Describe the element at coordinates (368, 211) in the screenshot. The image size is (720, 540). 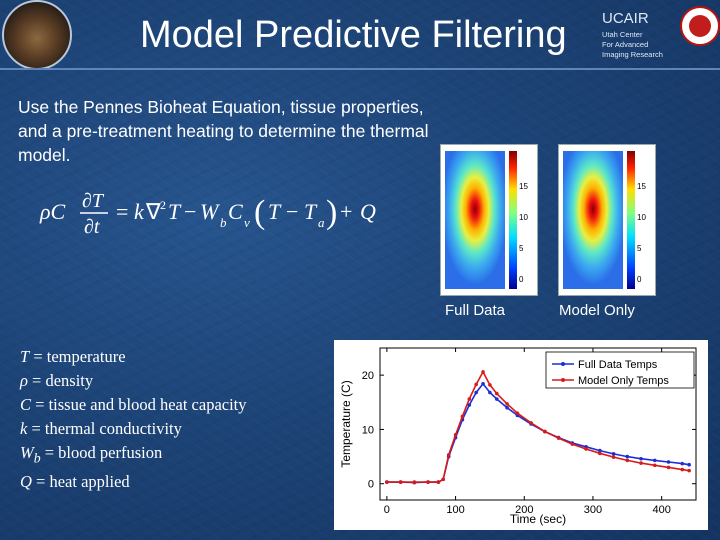
I see `svg-text: Q` at that location.